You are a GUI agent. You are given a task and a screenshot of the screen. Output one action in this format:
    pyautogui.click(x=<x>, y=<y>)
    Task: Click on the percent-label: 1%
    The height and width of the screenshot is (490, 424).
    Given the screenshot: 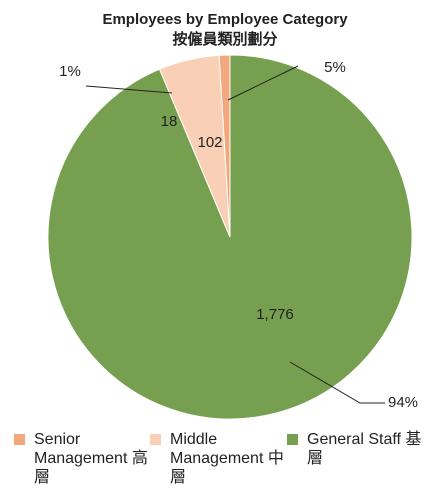 What is the action you would take?
    pyautogui.click(x=70, y=71)
    